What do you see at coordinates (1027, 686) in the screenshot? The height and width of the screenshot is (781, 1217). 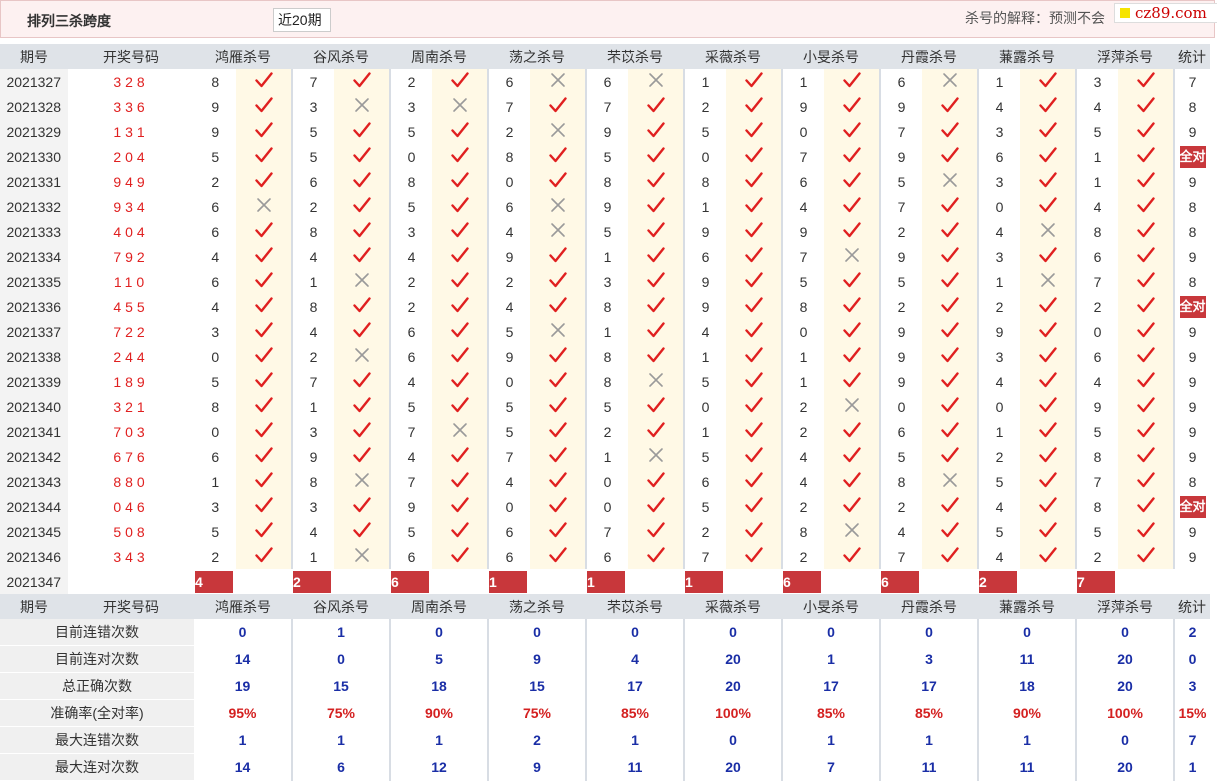 I see `summary-value: 18` at bounding box center [1027, 686].